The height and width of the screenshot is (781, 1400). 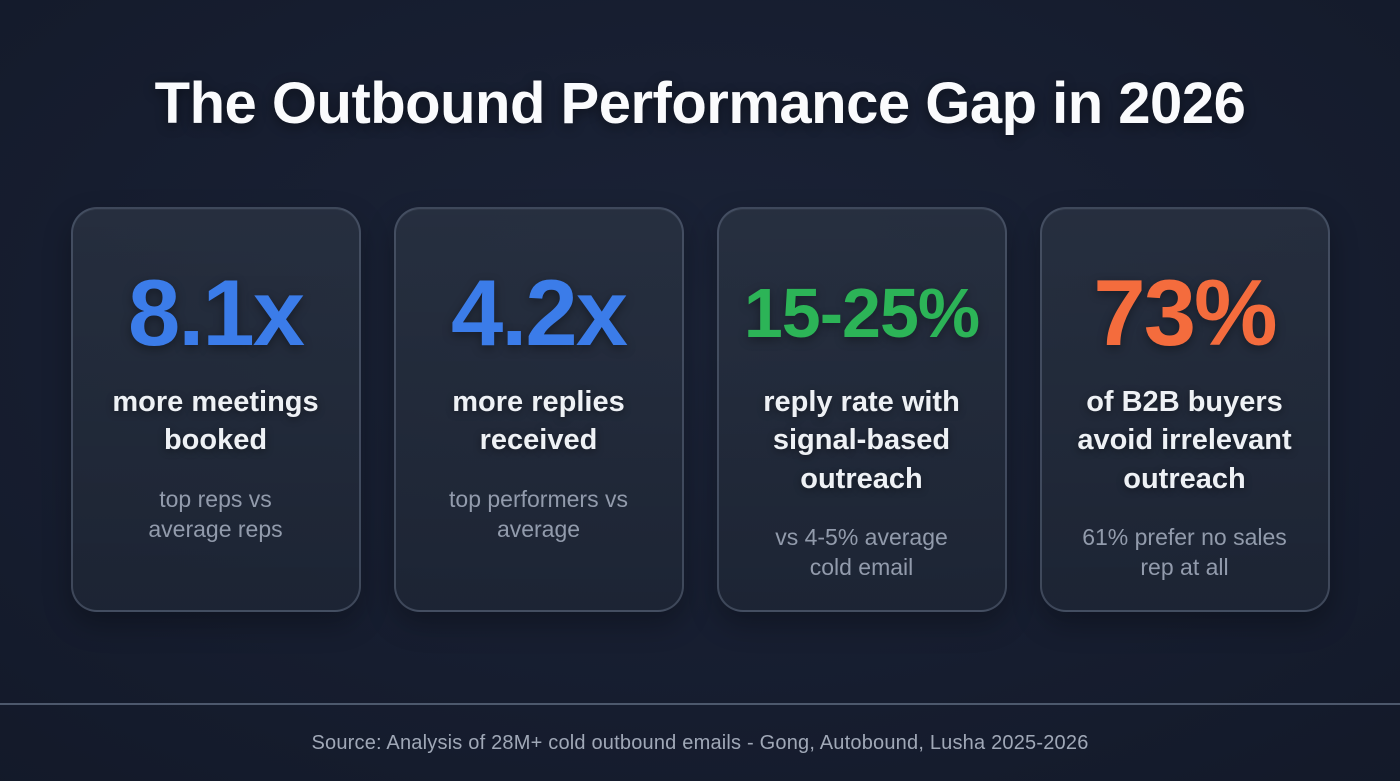 I want to click on stat-label: reply rate with signal-based outreach, so click(x=861, y=440).